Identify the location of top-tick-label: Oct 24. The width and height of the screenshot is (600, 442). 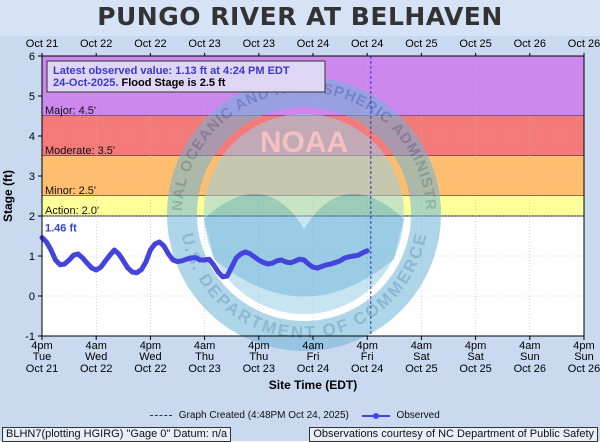
(313, 44).